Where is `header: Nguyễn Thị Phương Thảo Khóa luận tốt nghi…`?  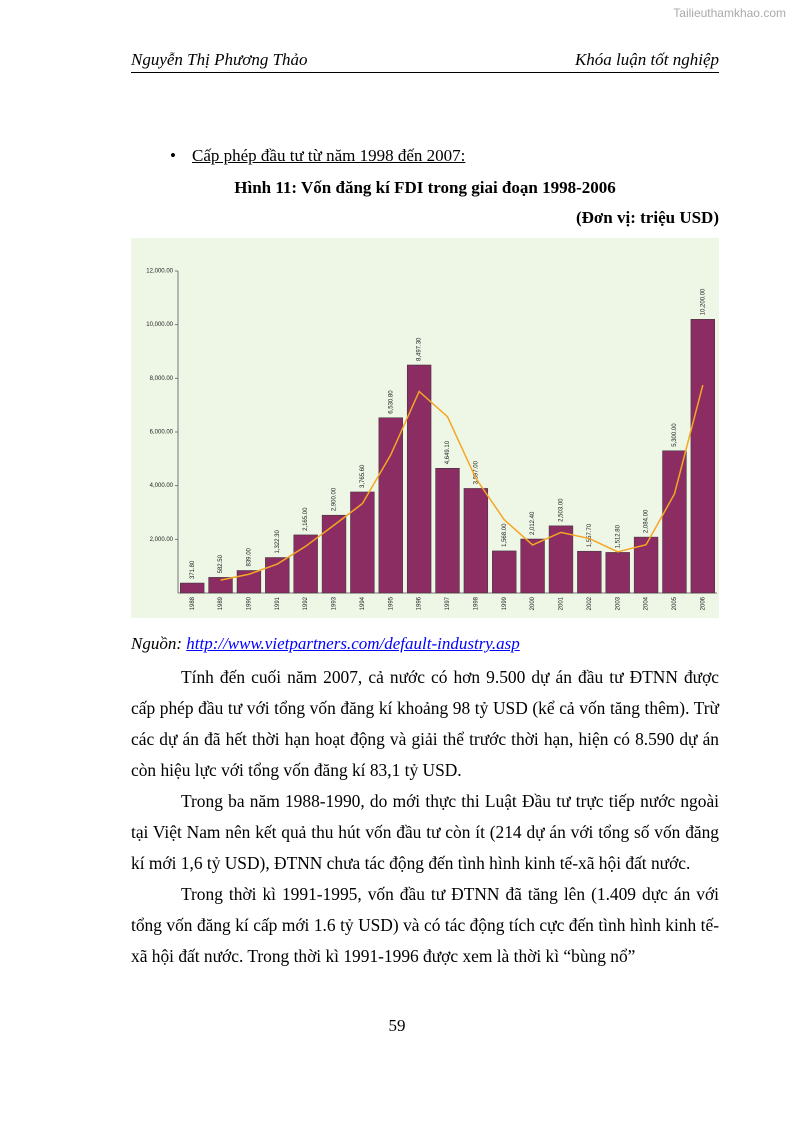
header: Nguyễn Thị Phương Thảo Khóa luận tốt nghi… is located at coordinates (425, 61).